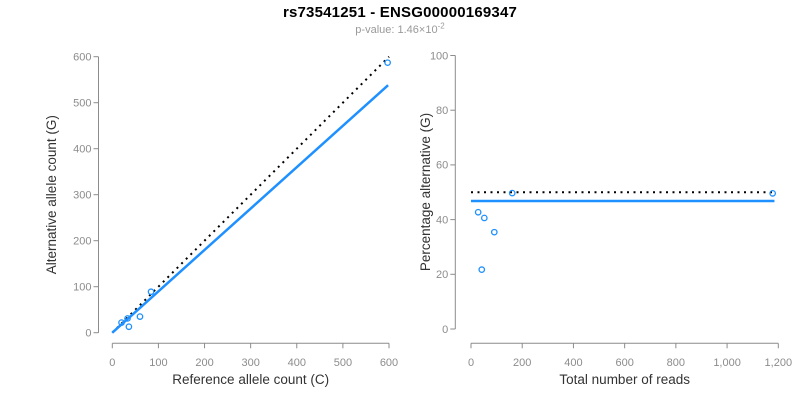 The image size is (800, 400). I want to click on figure-subtitle: p-value: 1.46×10-2, so click(400, 28).